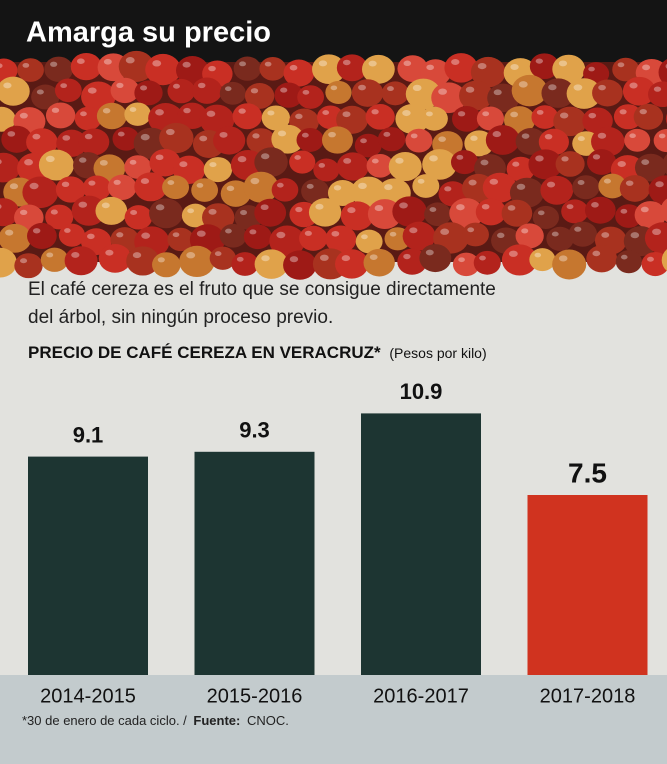 This screenshot has width=667, height=764. I want to click on bar, so click(254, 563).